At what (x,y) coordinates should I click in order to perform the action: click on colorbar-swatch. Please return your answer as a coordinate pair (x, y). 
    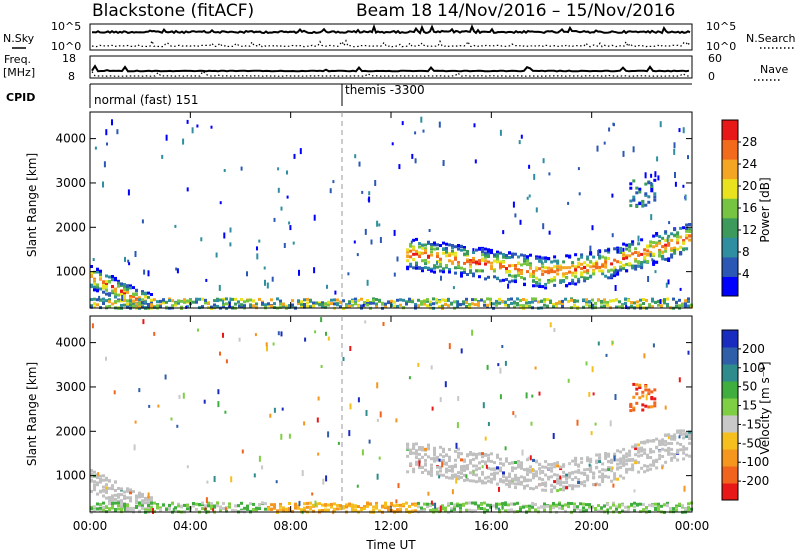
    Looking at the image, I should click on (730, 407).